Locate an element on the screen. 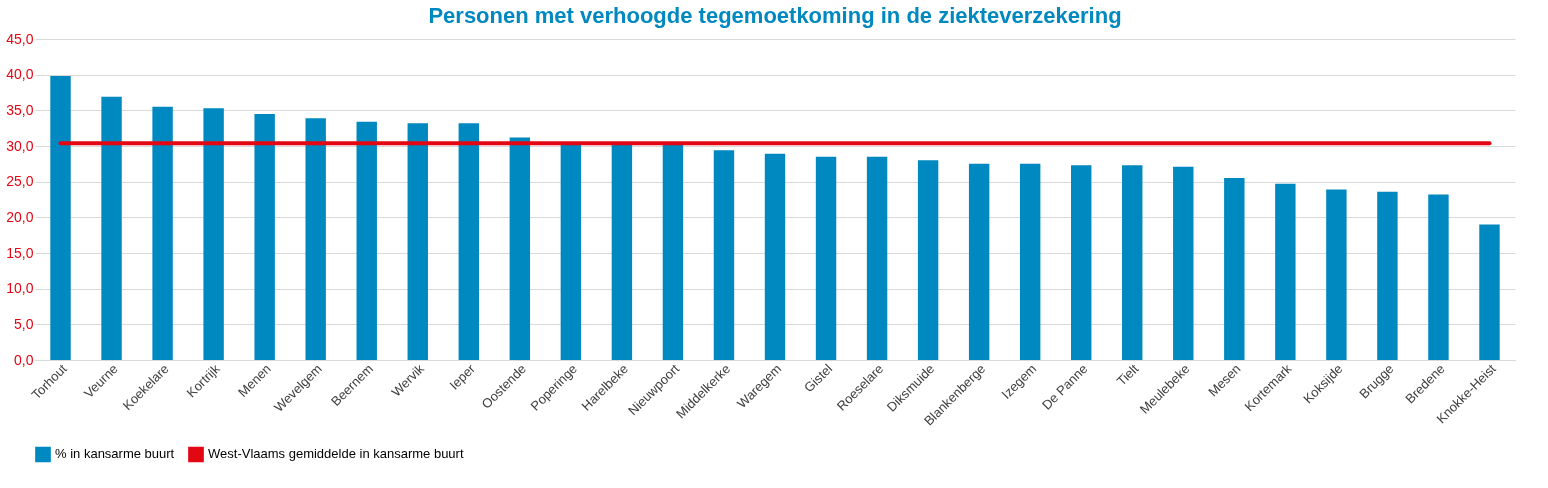 Image resolution: width=1548 pixels, height=488 pixels. legend-label: West-Vlaams gemiddelde in kansarme buurt is located at coordinates (336, 454).